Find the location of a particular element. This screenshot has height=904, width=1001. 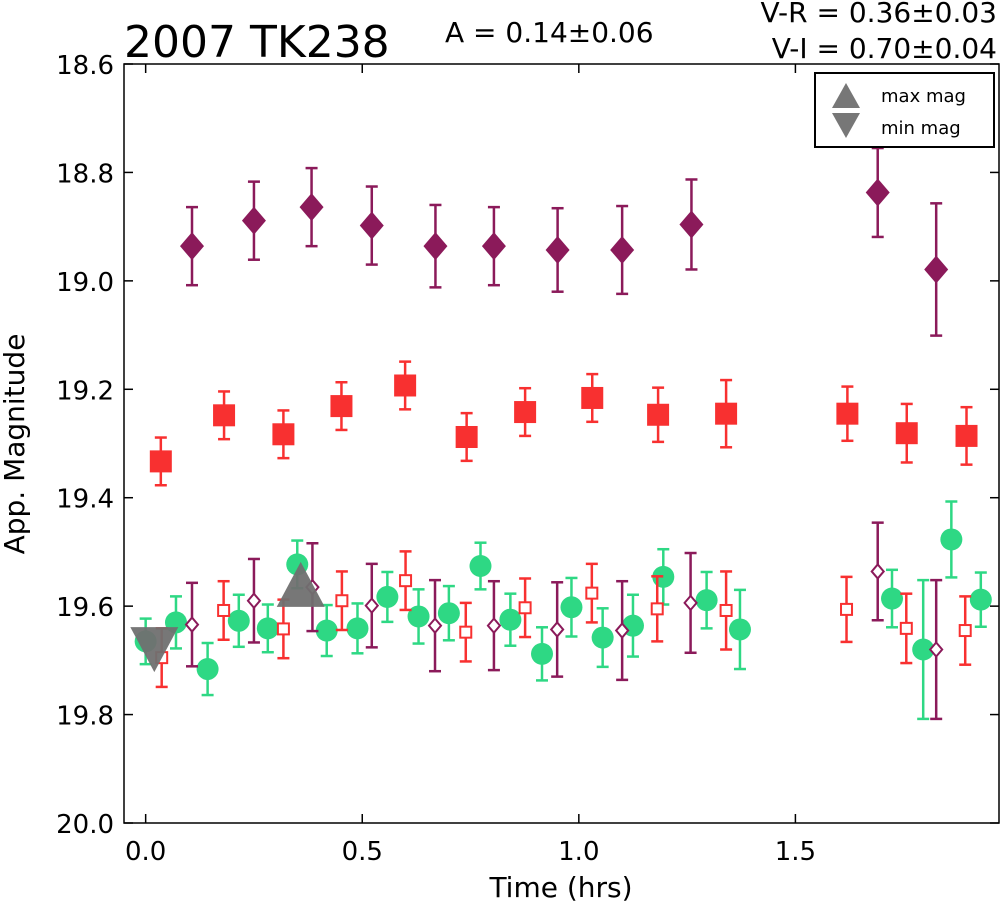

amplitude-label: A = 0.14±0.06 is located at coordinates (549, 32).